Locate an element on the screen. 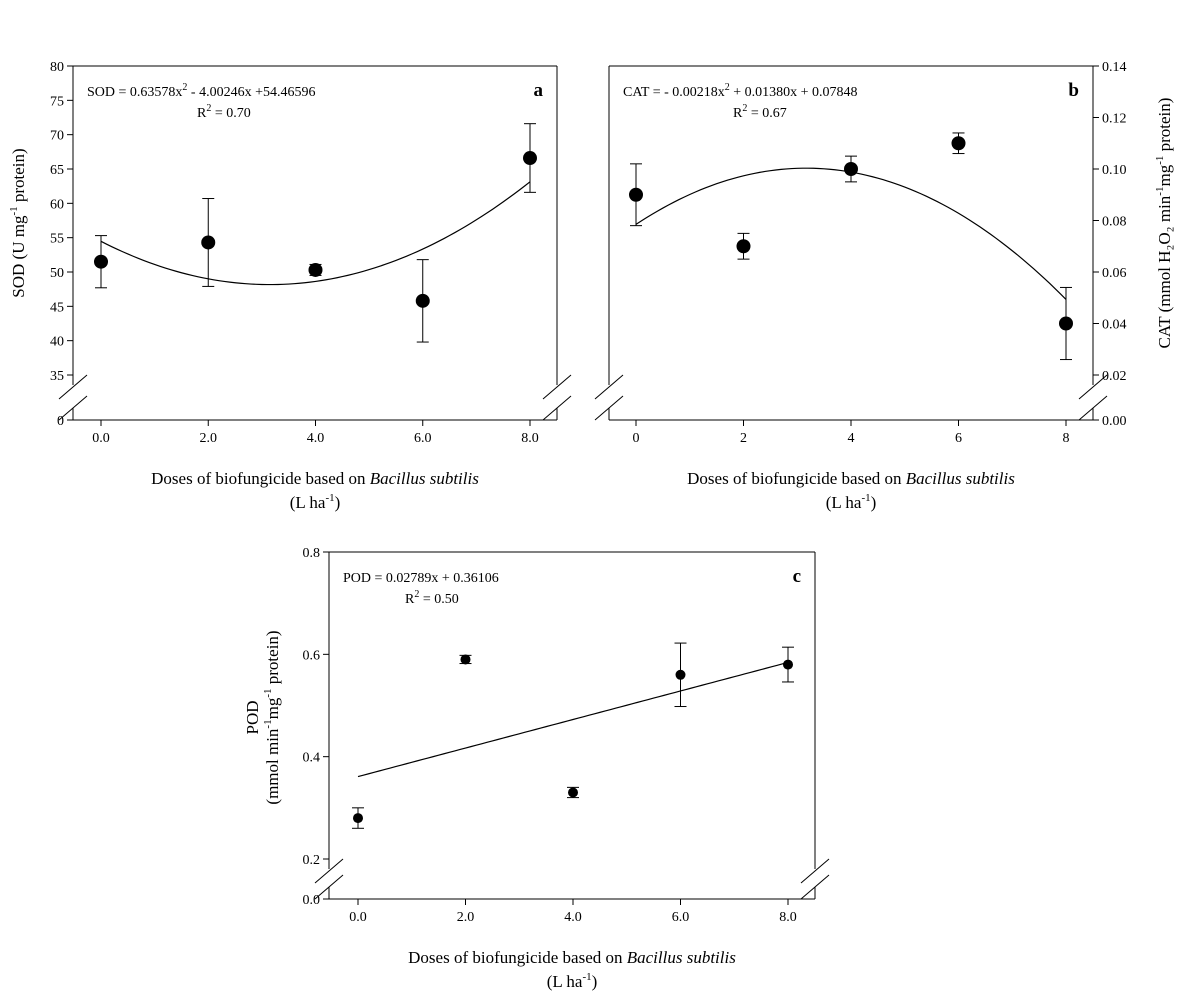 Image resolution: width=1181 pixels, height=1001 pixels. y-tick-label: 45 is located at coordinates (57, 307).